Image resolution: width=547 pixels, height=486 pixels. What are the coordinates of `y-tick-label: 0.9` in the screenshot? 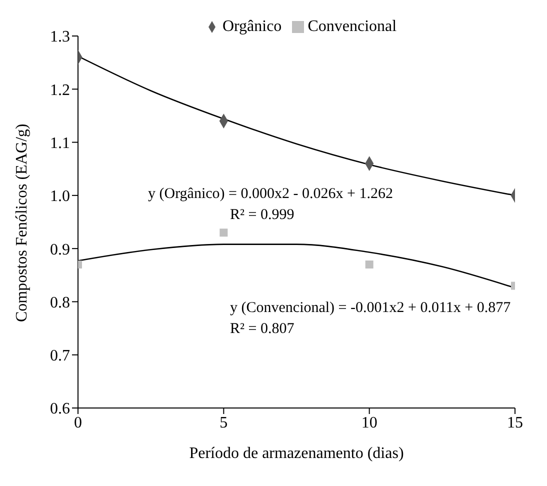 It's located at (60, 249).